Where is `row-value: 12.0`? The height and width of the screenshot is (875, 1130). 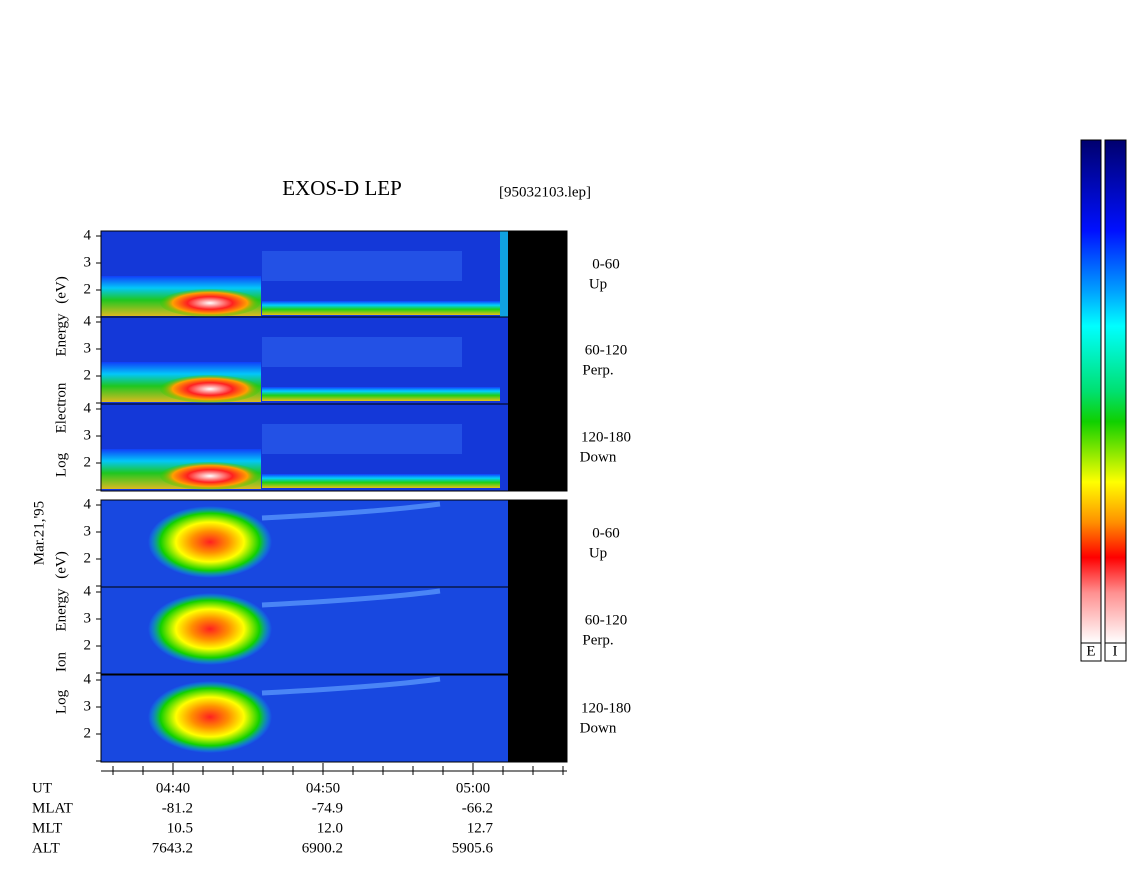 row-value: 12.0 is located at coordinates (330, 828).